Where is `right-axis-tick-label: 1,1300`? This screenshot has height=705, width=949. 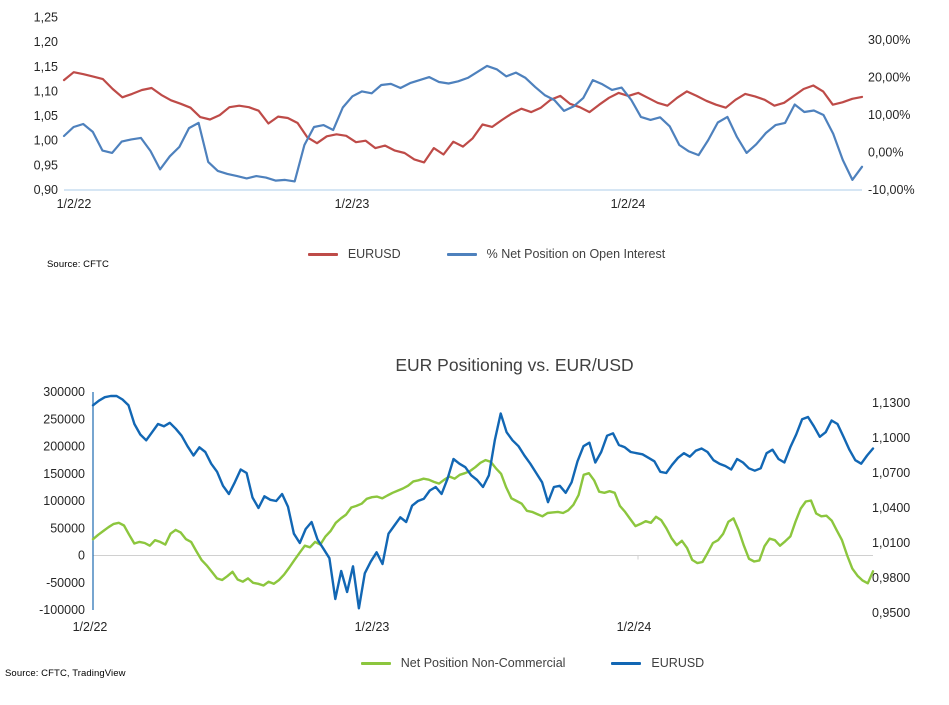 right-axis-tick-label: 1,1300 is located at coordinates (891, 403).